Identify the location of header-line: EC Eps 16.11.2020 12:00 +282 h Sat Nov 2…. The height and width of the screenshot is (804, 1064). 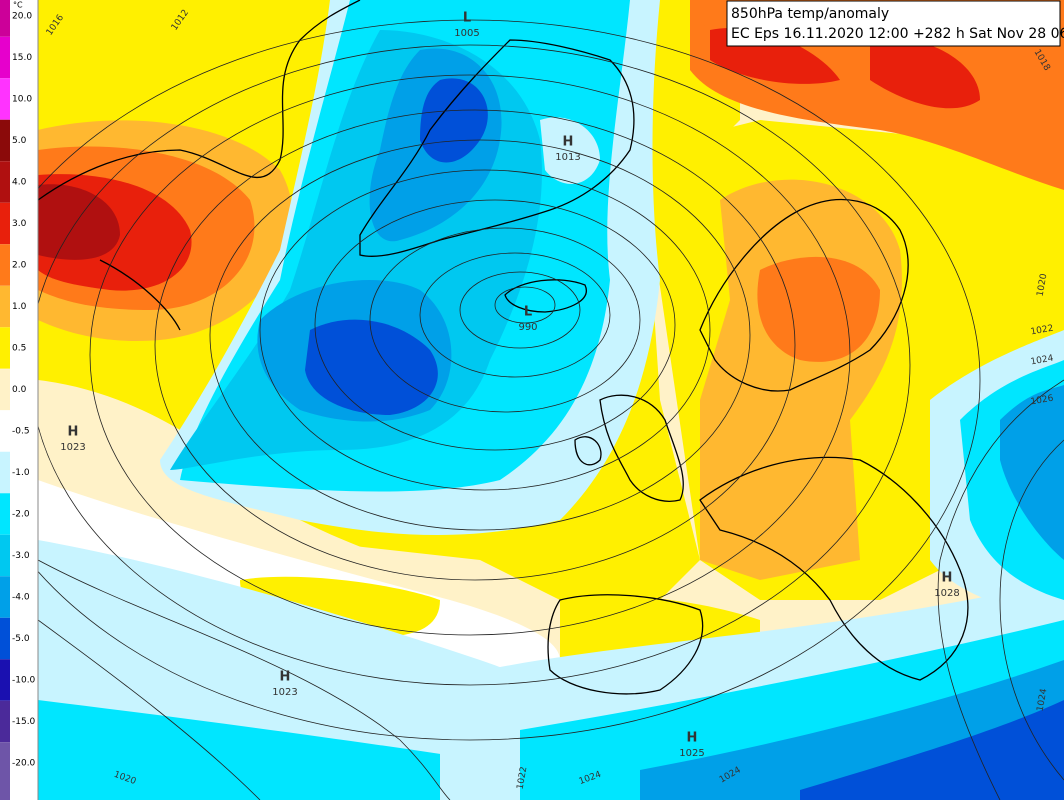
(897, 34).